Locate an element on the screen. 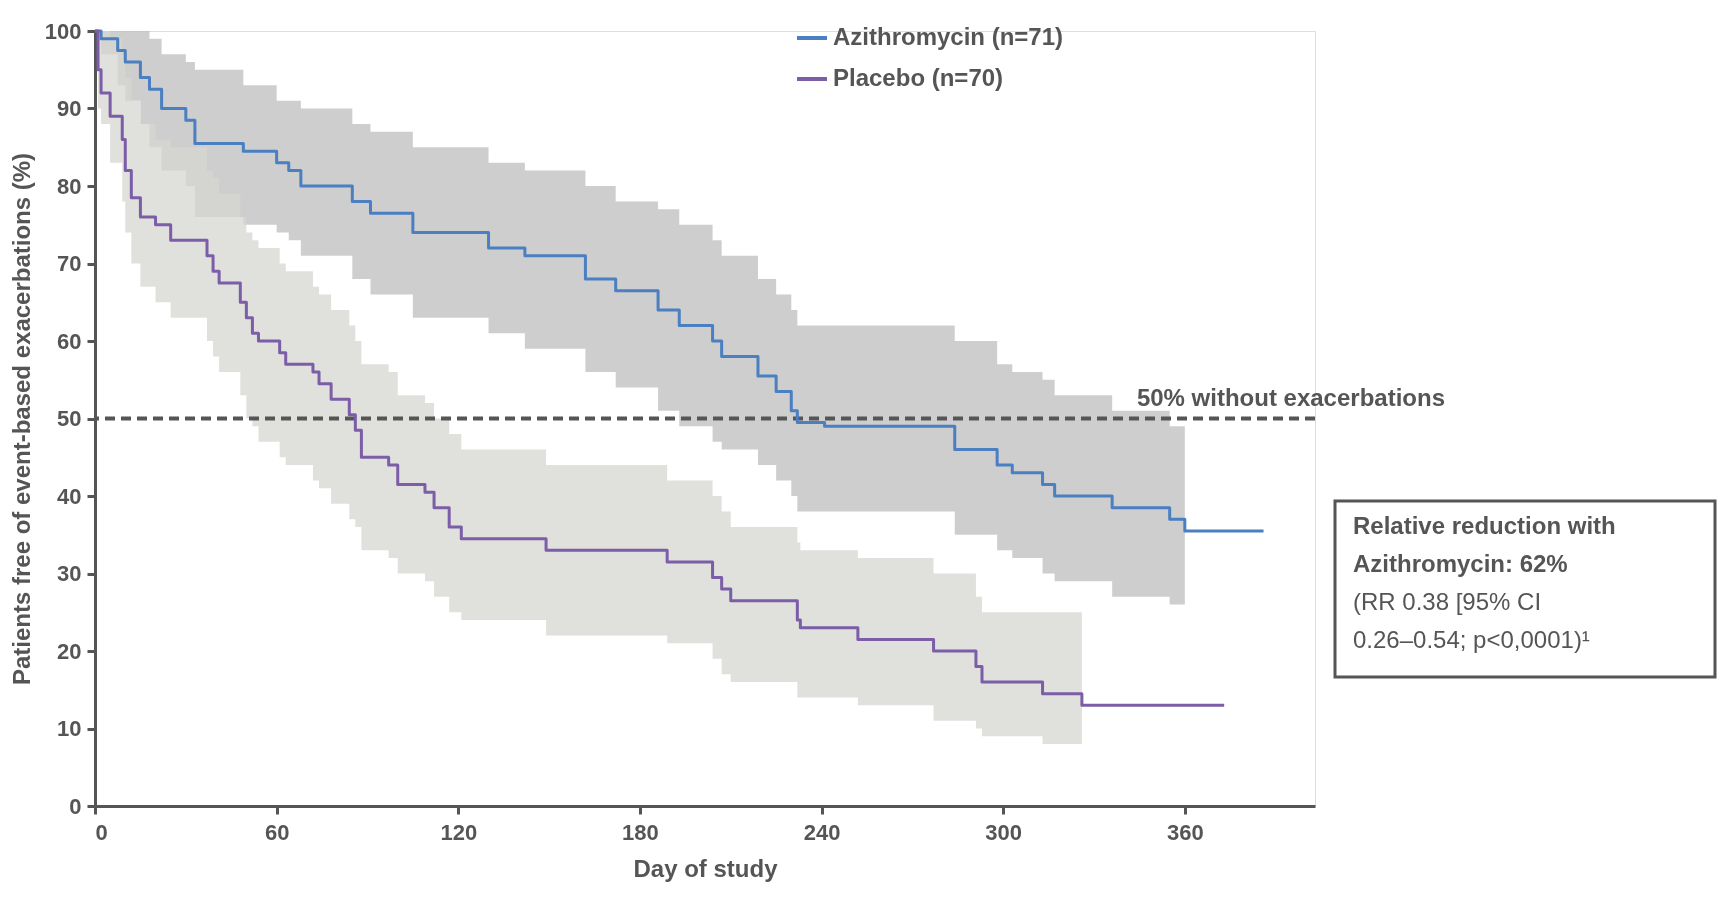  y-tick-label: 30 is located at coordinates (69, 573).